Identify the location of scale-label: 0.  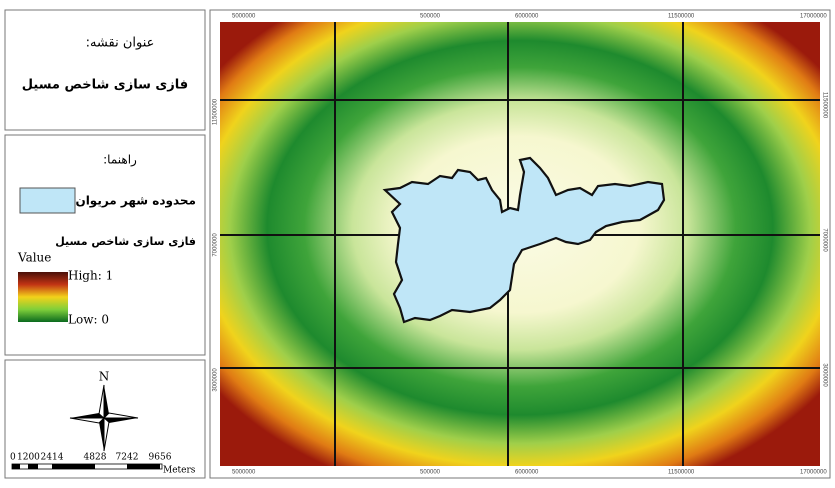
(13, 458).